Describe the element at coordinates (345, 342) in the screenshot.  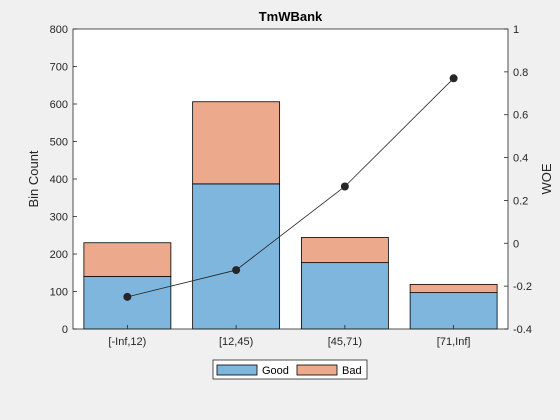
I see `x-tick-label-2: [45,71)` at that location.